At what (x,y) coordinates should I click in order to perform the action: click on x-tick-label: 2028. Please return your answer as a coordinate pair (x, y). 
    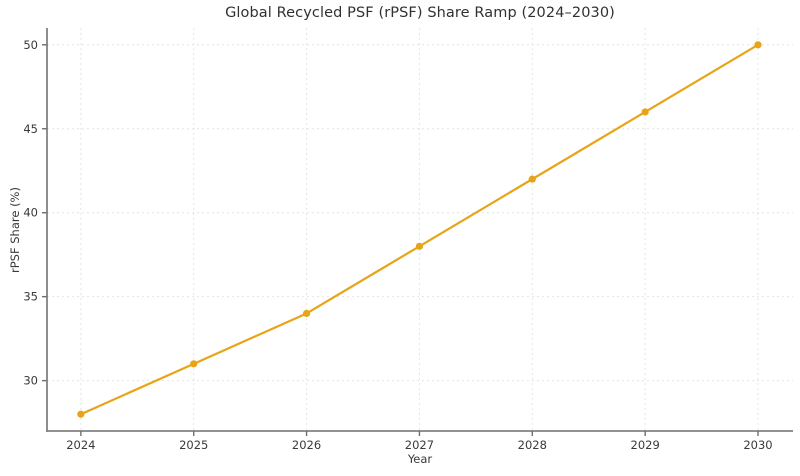
    Looking at the image, I should click on (532, 445).